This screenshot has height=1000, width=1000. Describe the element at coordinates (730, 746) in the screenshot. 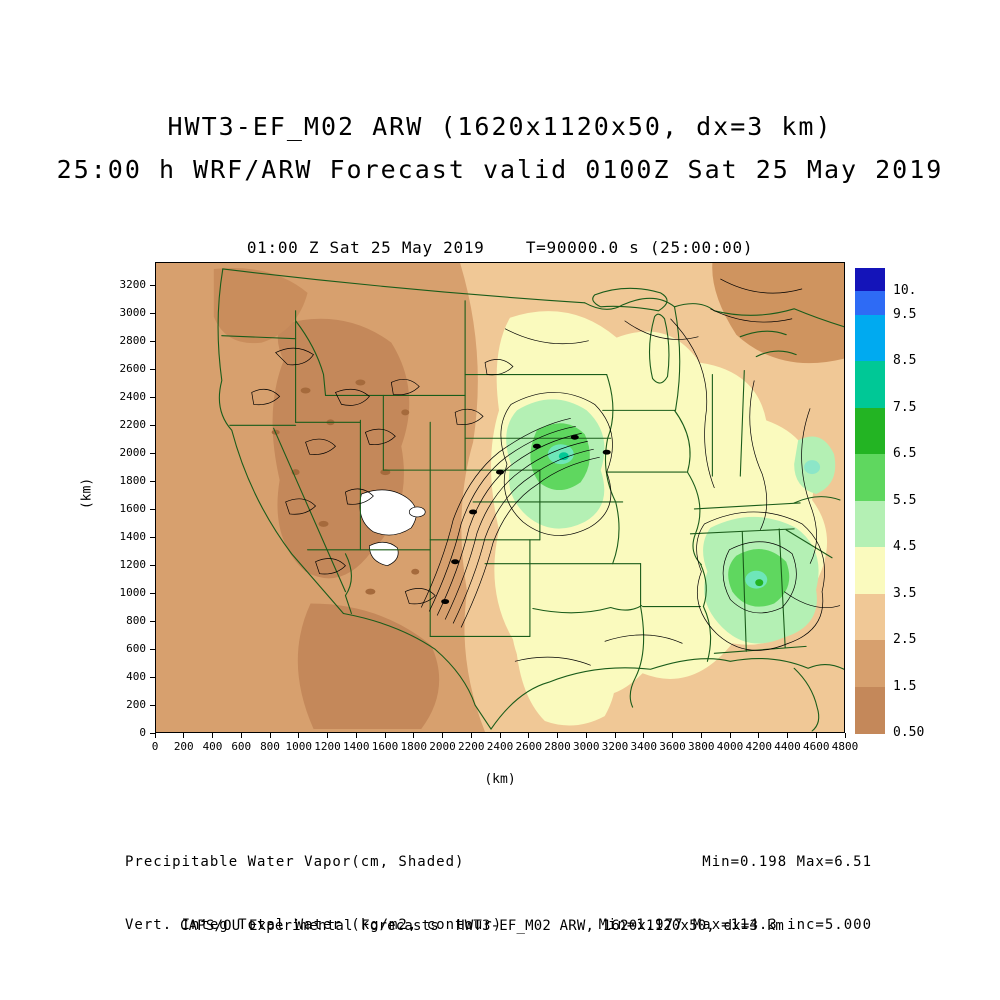

I see `x-tick-label: 4000` at that location.